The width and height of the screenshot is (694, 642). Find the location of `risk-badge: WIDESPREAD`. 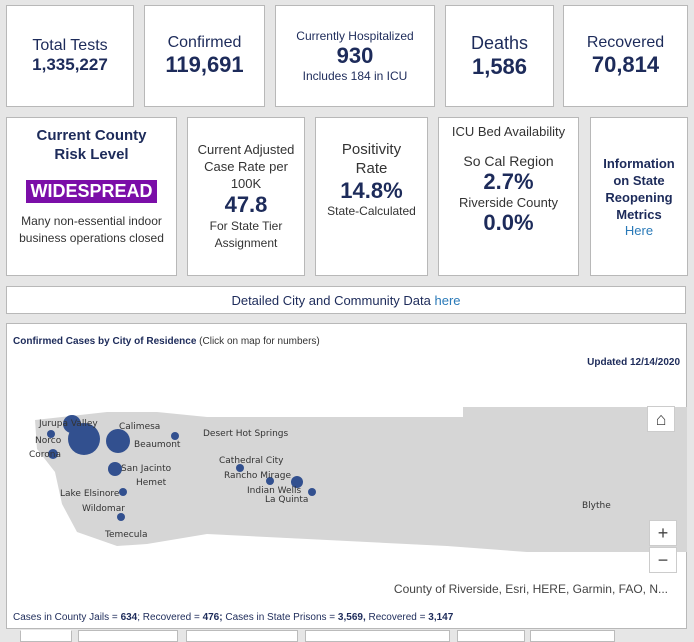

risk-badge: WIDESPREAD is located at coordinates (91, 191).